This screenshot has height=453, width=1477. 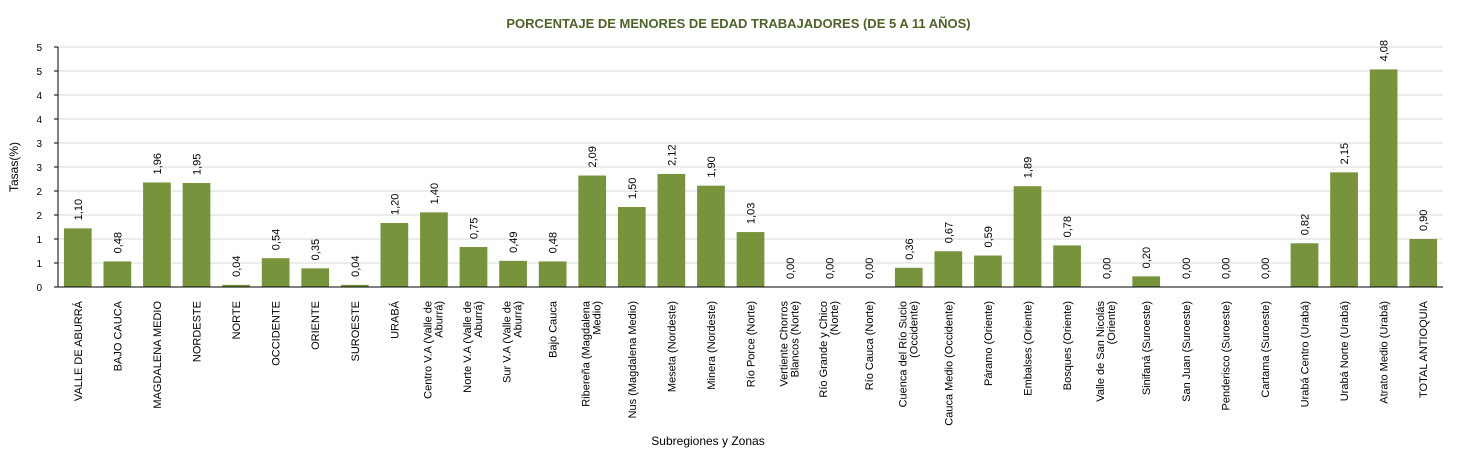 What do you see at coordinates (752, 213) in the screenshot?
I see `data-label: 1,03` at bounding box center [752, 213].